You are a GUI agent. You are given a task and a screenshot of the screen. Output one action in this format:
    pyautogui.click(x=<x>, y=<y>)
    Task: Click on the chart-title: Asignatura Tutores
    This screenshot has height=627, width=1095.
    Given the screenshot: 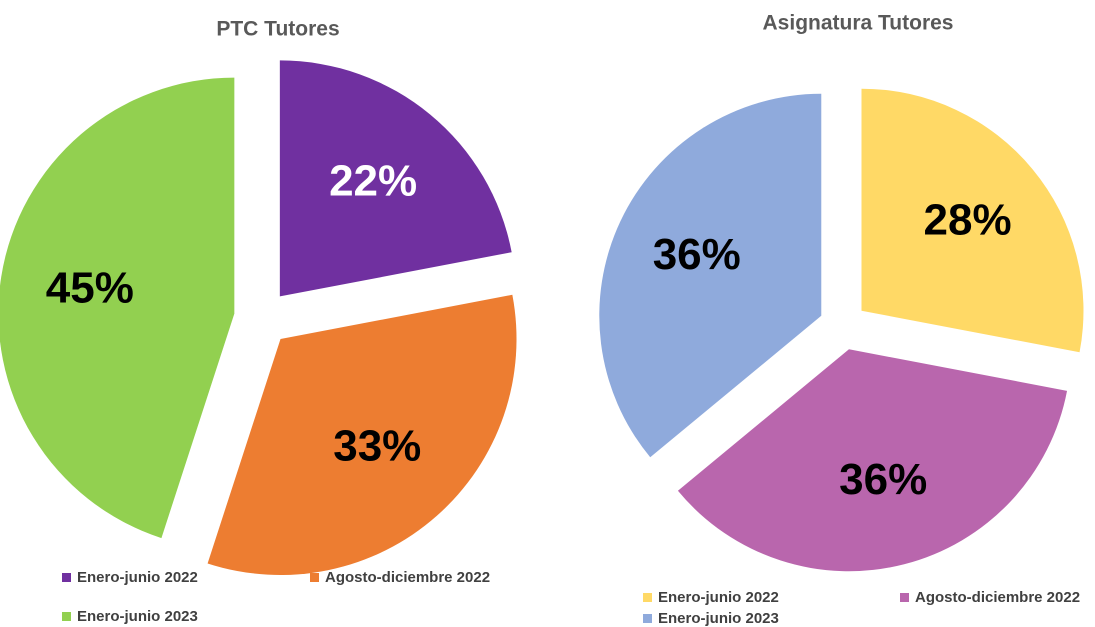 What is the action you would take?
    pyautogui.click(x=858, y=23)
    